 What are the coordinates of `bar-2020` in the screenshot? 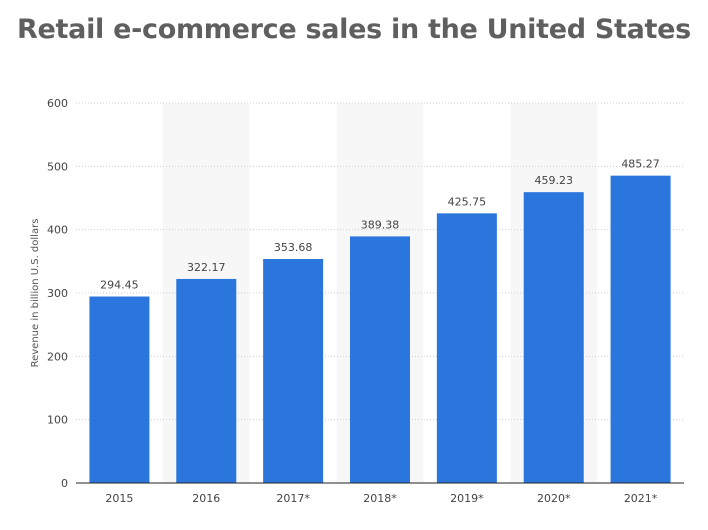 It's located at (553, 337).